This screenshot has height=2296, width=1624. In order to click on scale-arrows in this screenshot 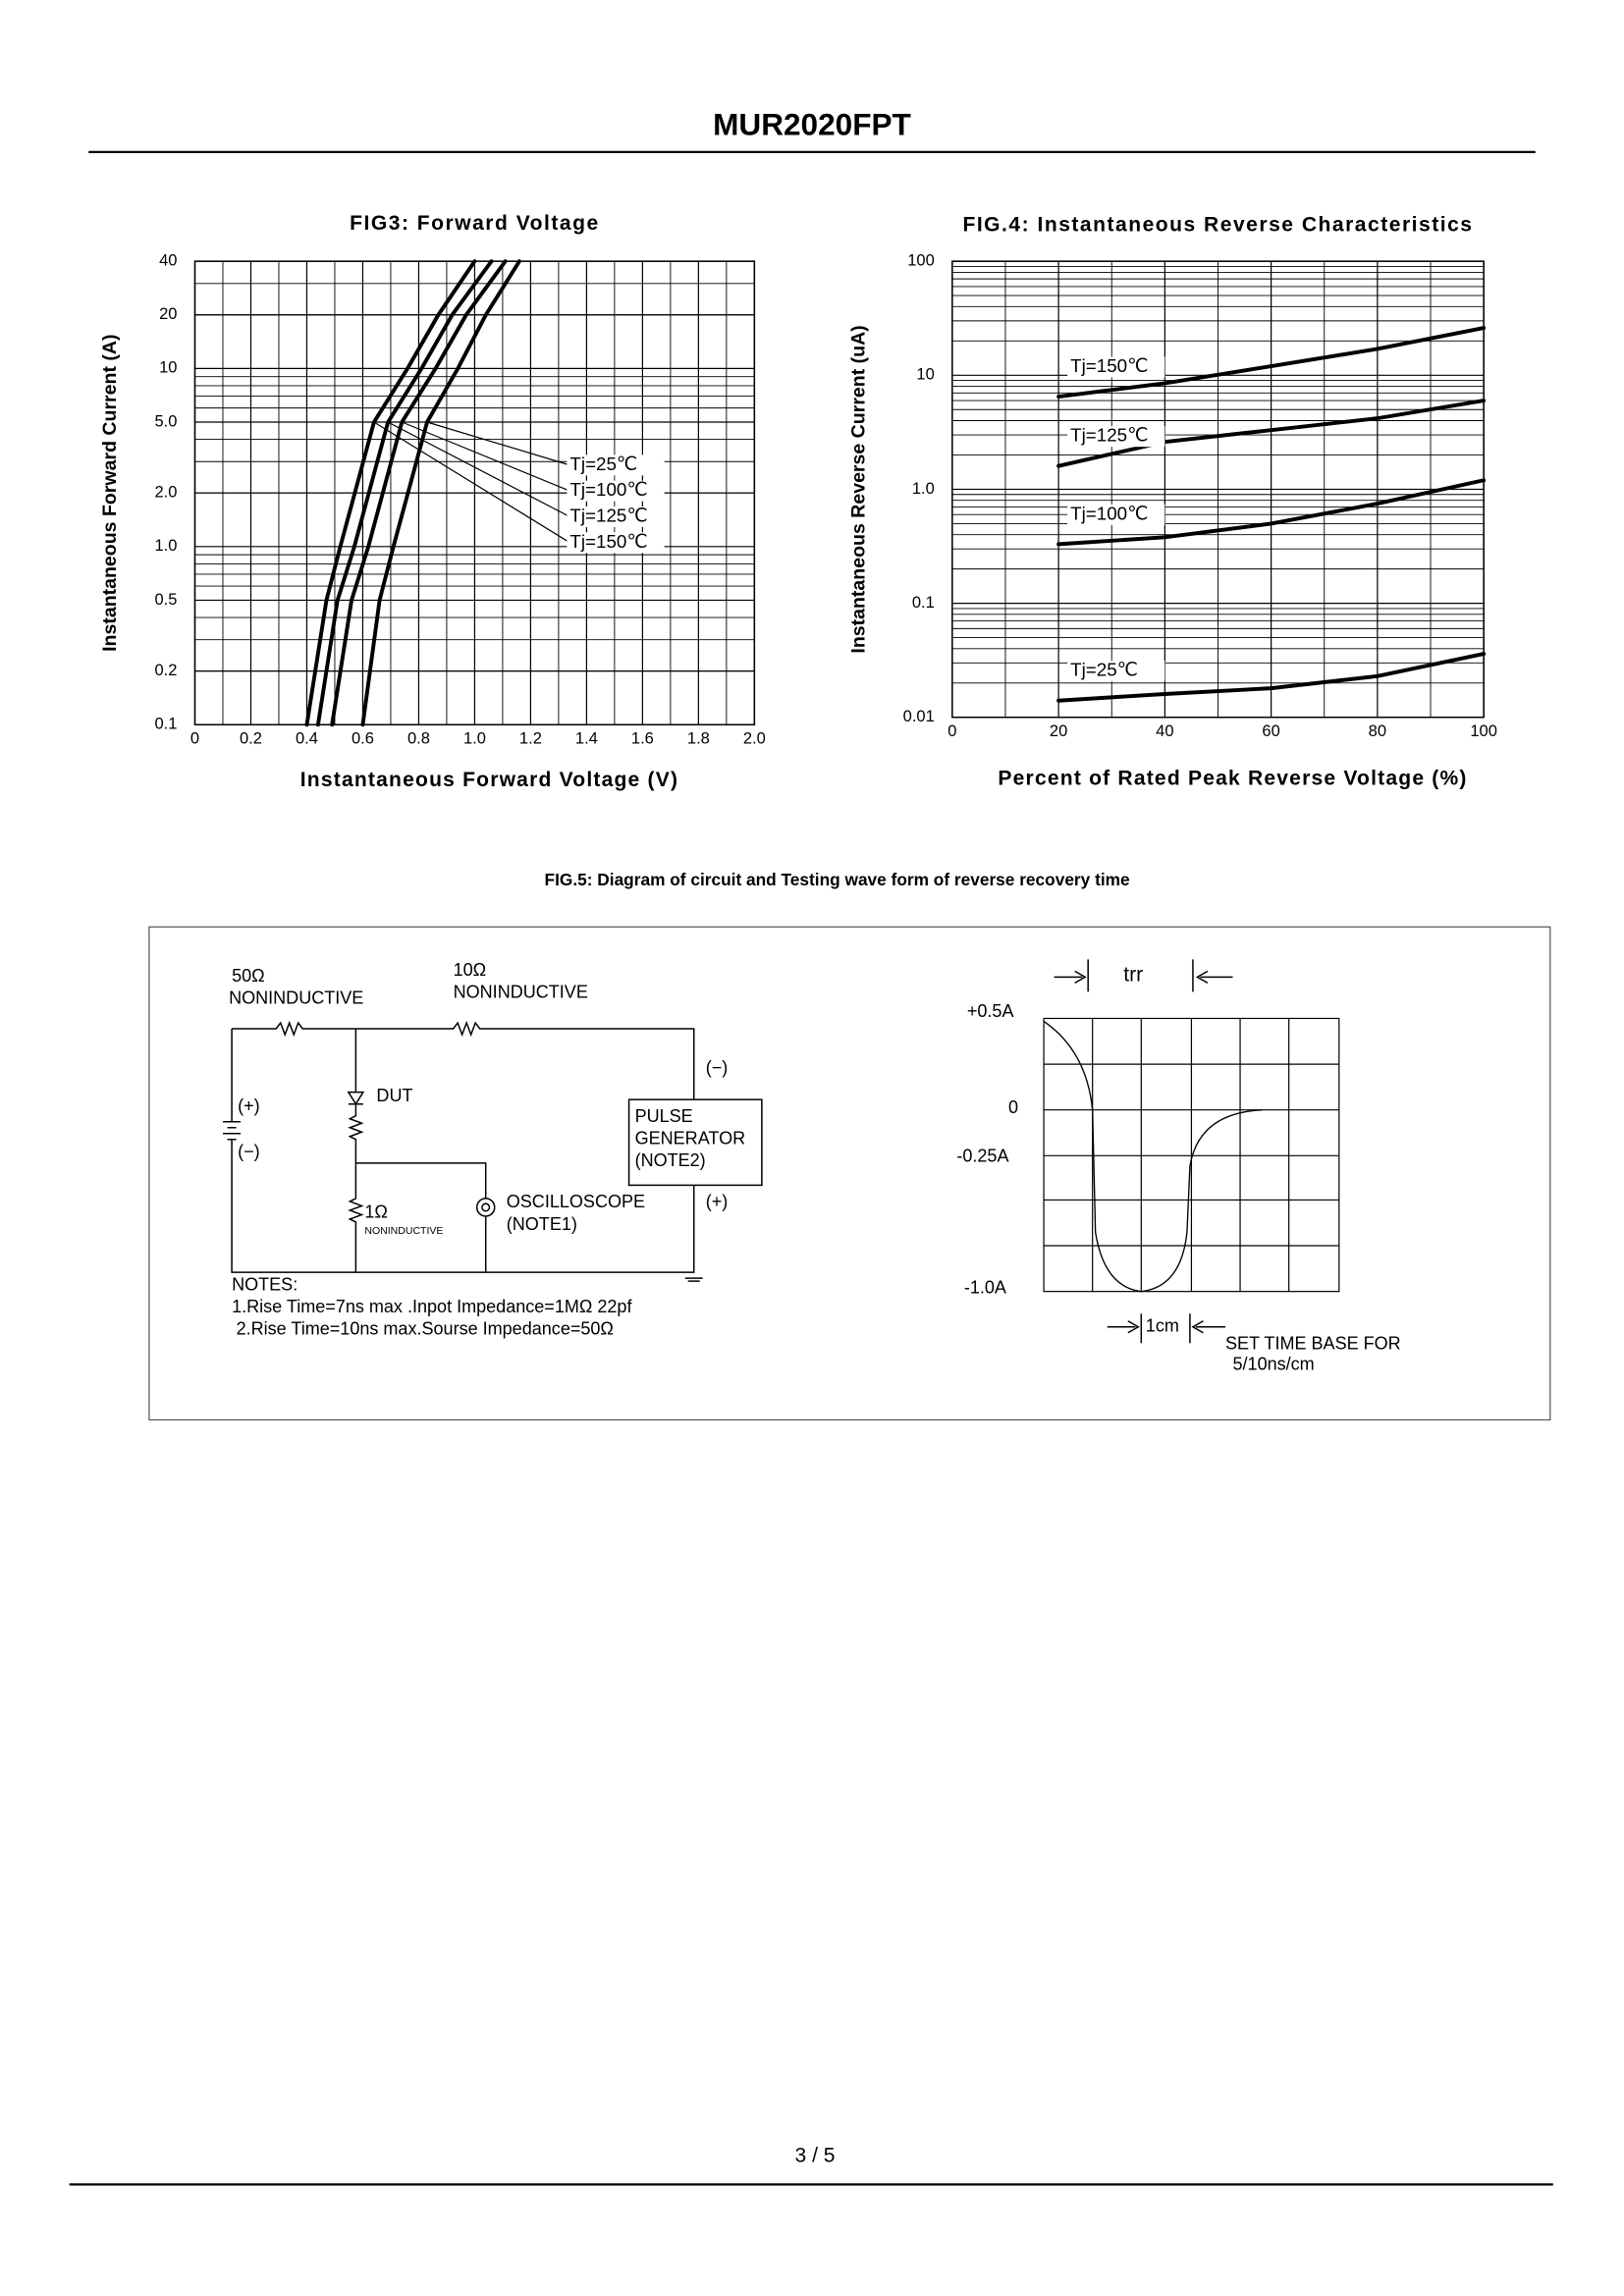, I will do `click(1166, 1329)`.